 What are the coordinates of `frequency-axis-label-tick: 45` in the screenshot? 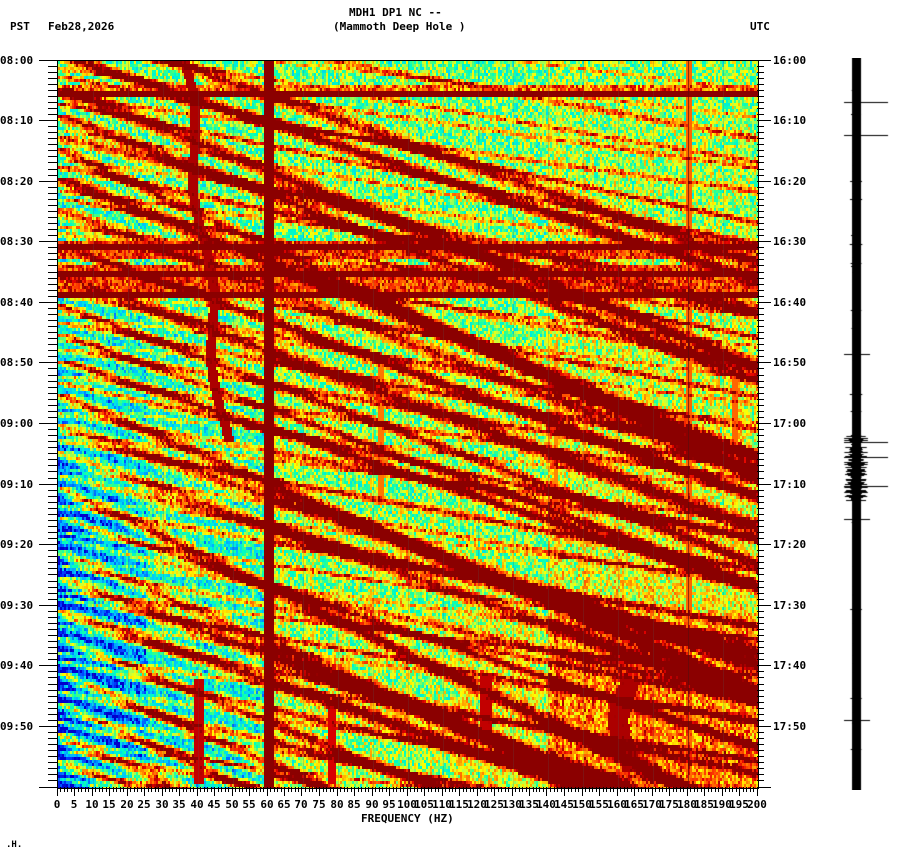 It's located at (214, 804).